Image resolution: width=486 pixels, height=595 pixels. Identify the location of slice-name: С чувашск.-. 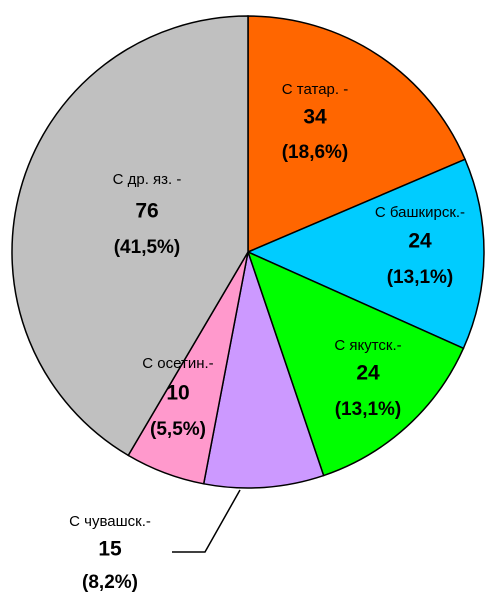
(110, 521).